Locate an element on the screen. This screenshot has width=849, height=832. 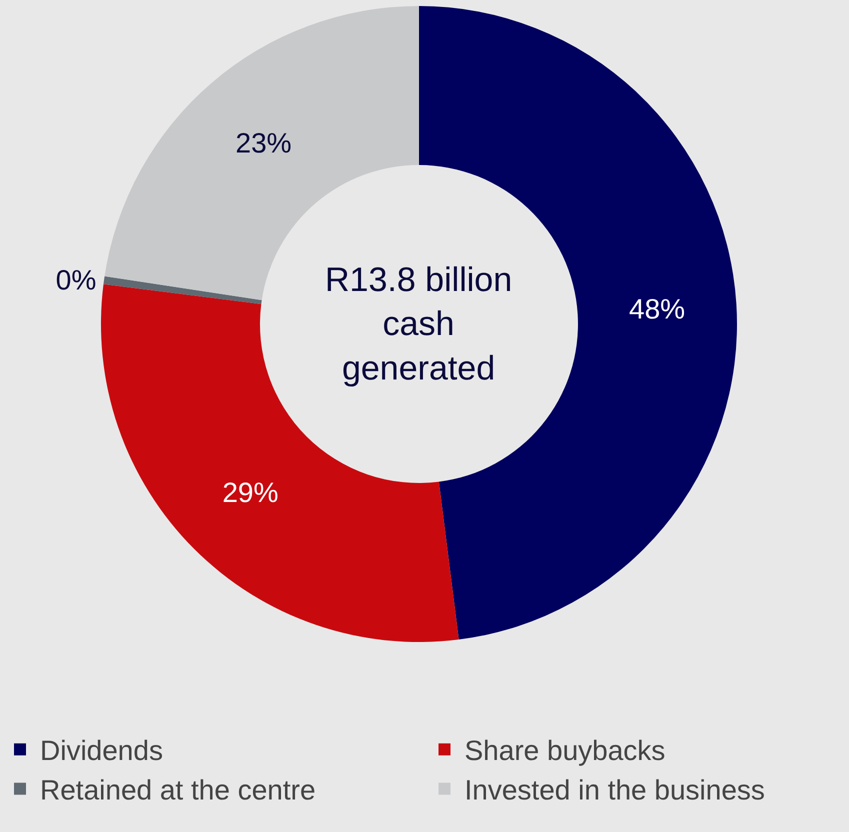
data-label: 0% is located at coordinates (76, 280).